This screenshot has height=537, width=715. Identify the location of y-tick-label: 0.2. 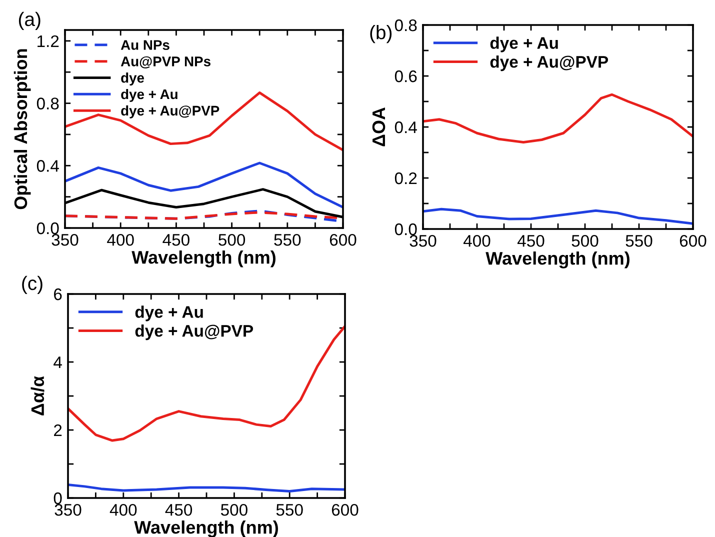
(405, 178).